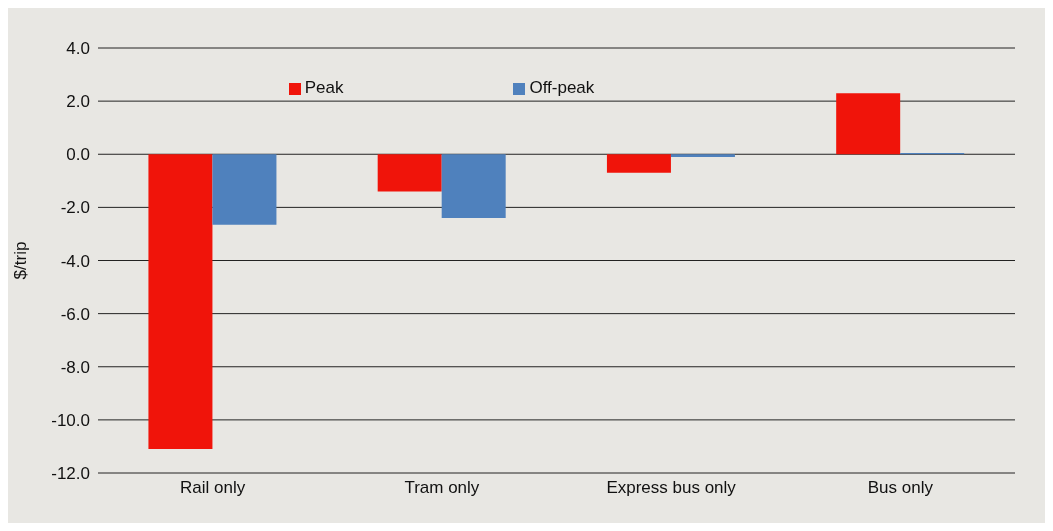  What do you see at coordinates (78, 155) in the screenshot?
I see `y-tick-label: 0.0` at bounding box center [78, 155].